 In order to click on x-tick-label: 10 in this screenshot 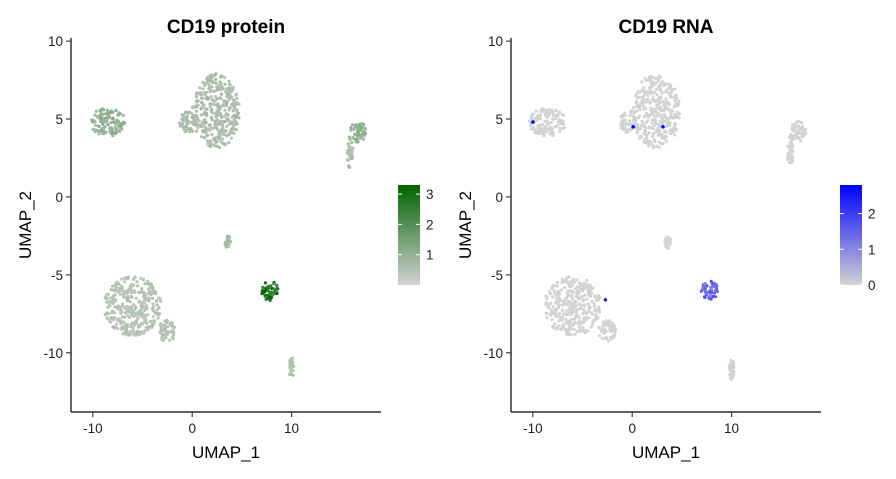, I will do `click(731, 428)`.